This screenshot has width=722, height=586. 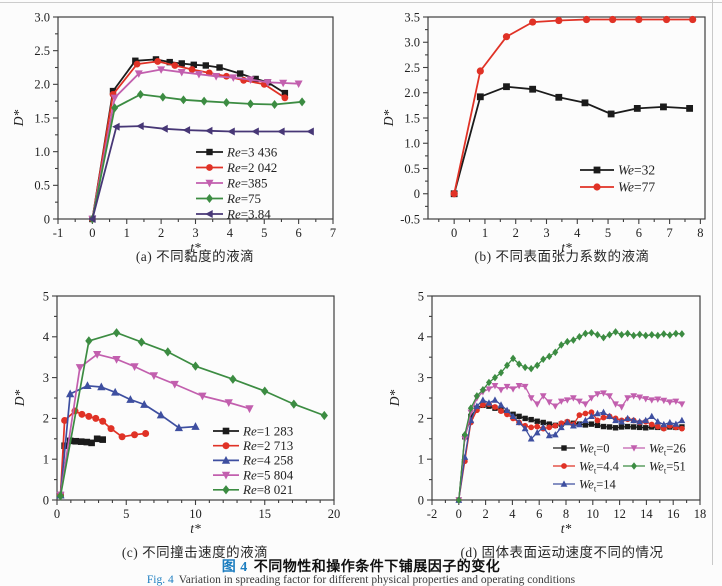 What do you see at coordinates (377, 567) in the screenshot?
I see `figure-caption-text: 不同物性和操作条件下铺展因子的变化` at bounding box center [377, 567].